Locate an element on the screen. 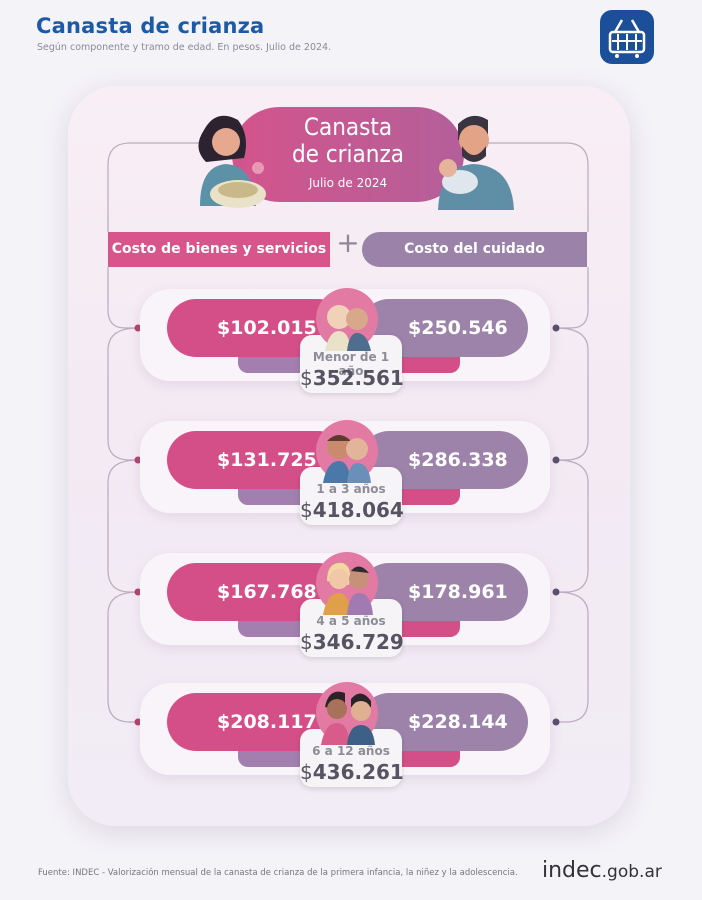 The width and height of the screenshot is (702, 900). goods-services-header is located at coordinates (219, 249).